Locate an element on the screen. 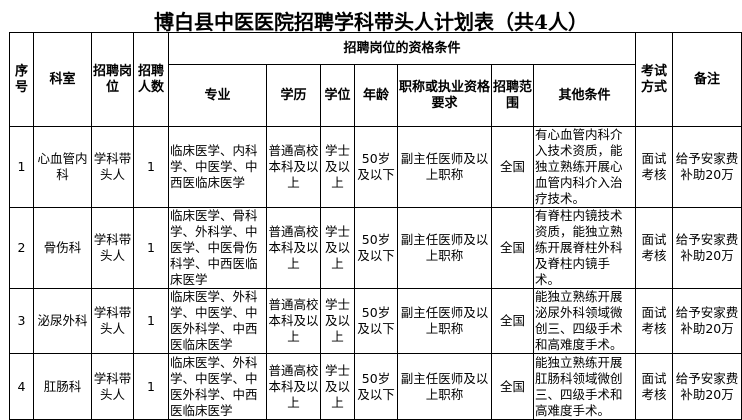 This screenshot has width=742, height=420. header-title-req: 职称或执业资格要求 is located at coordinates (444, 95).